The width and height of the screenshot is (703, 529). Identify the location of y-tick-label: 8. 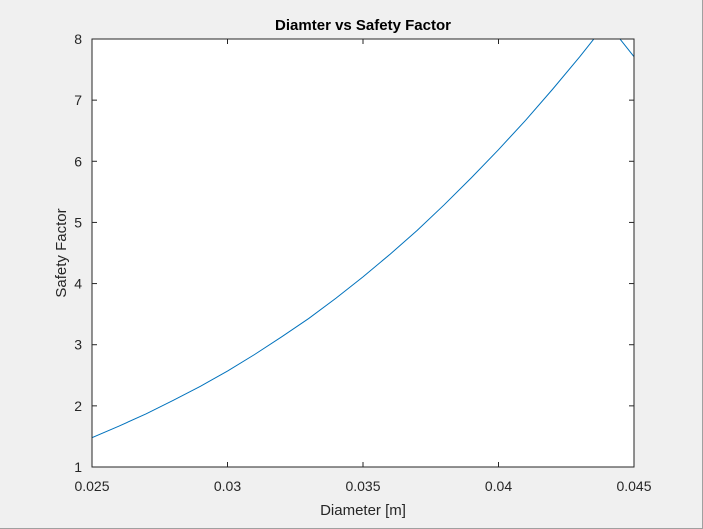
(78, 39).